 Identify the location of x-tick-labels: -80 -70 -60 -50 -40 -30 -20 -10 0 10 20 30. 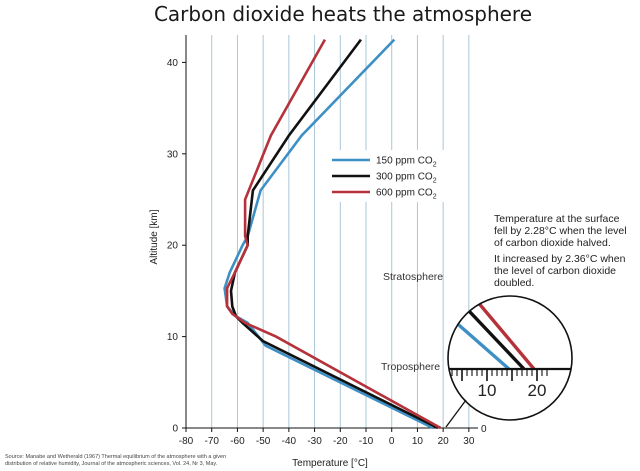
(327, 441).